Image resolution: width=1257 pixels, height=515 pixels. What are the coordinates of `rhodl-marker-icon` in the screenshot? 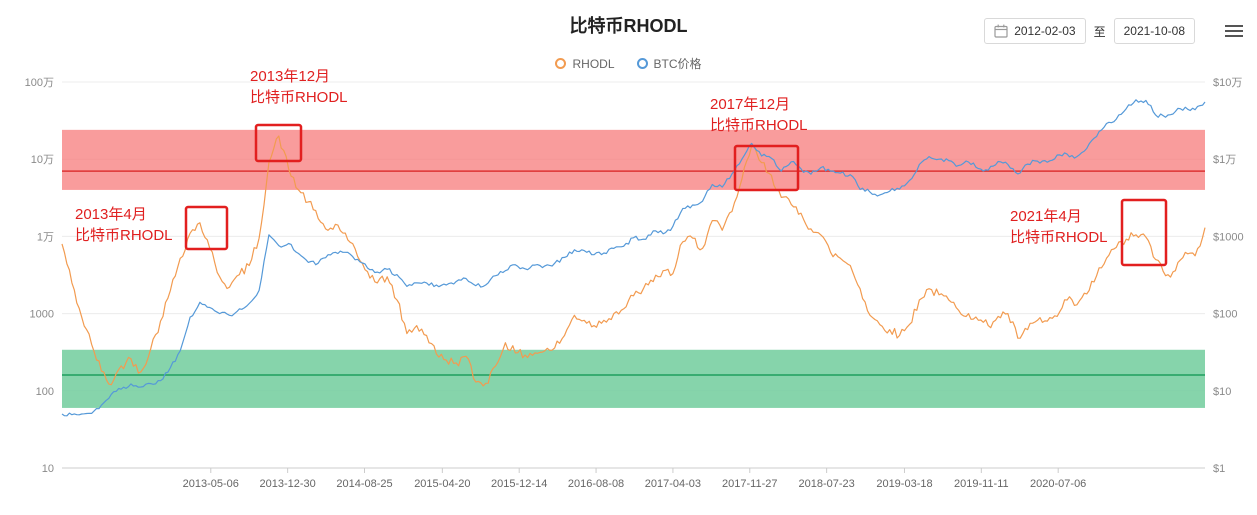 It's located at (561, 63).